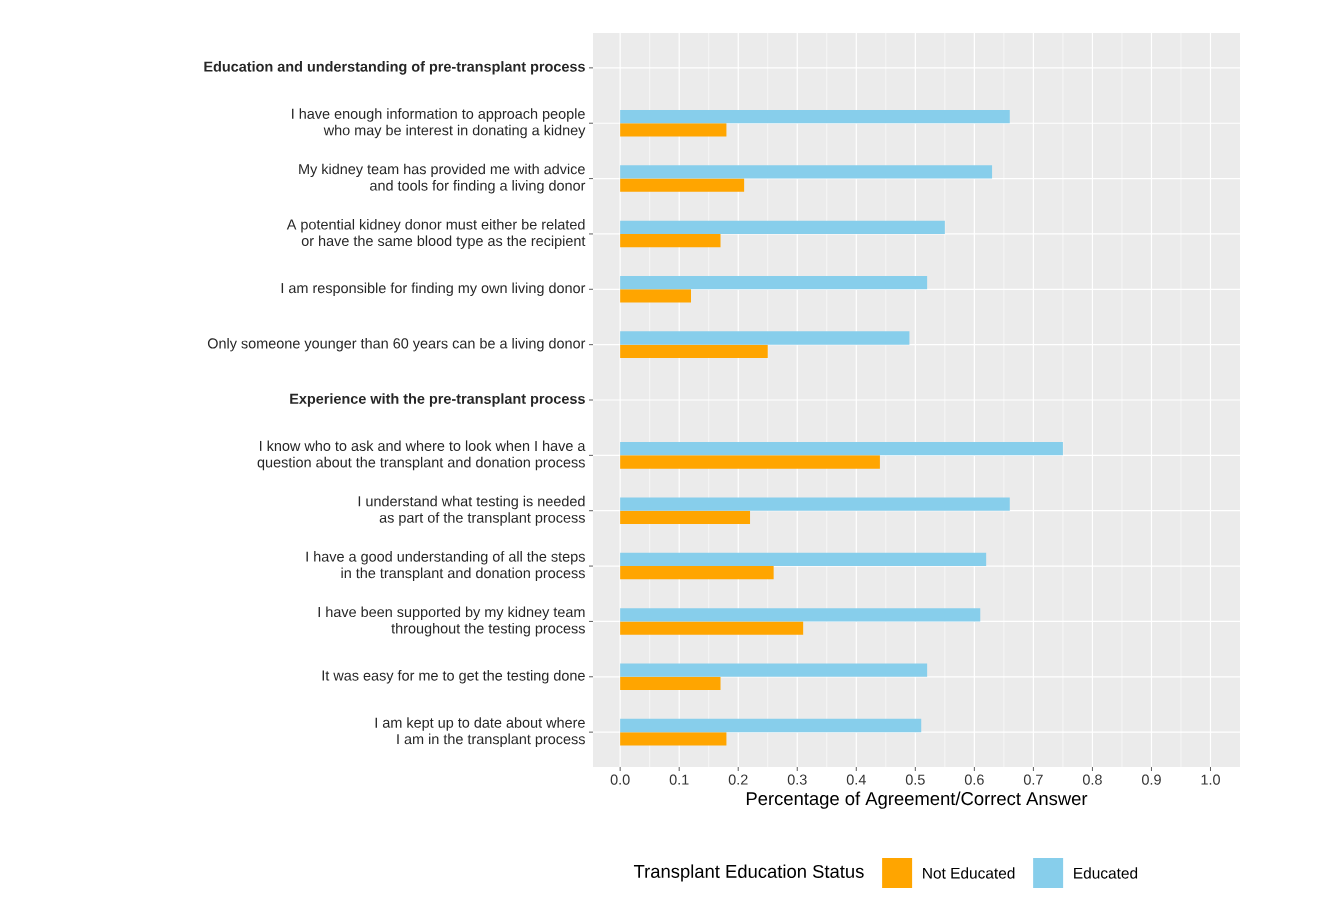 Image resolution: width=1340 pixels, height=914 pixels. I want to click on x-axis-title: Percentage of Agreement/Correct Answer, so click(917, 800).